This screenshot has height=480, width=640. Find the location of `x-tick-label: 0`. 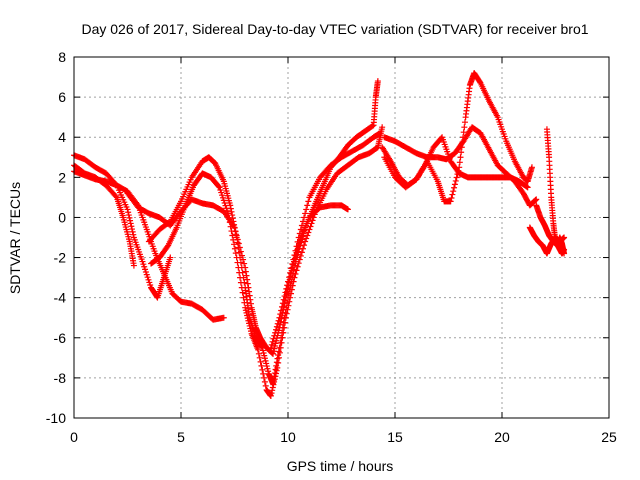

x-tick-label: 0 is located at coordinates (74, 437).